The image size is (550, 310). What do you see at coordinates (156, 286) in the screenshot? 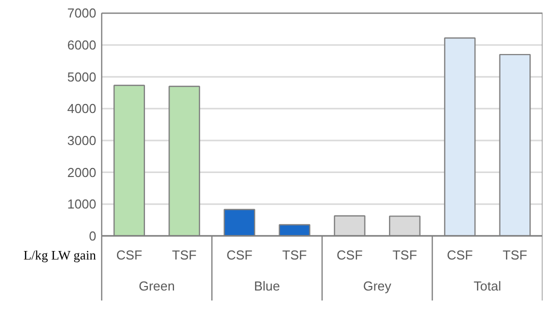
I see `text: Green` at bounding box center [156, 286].